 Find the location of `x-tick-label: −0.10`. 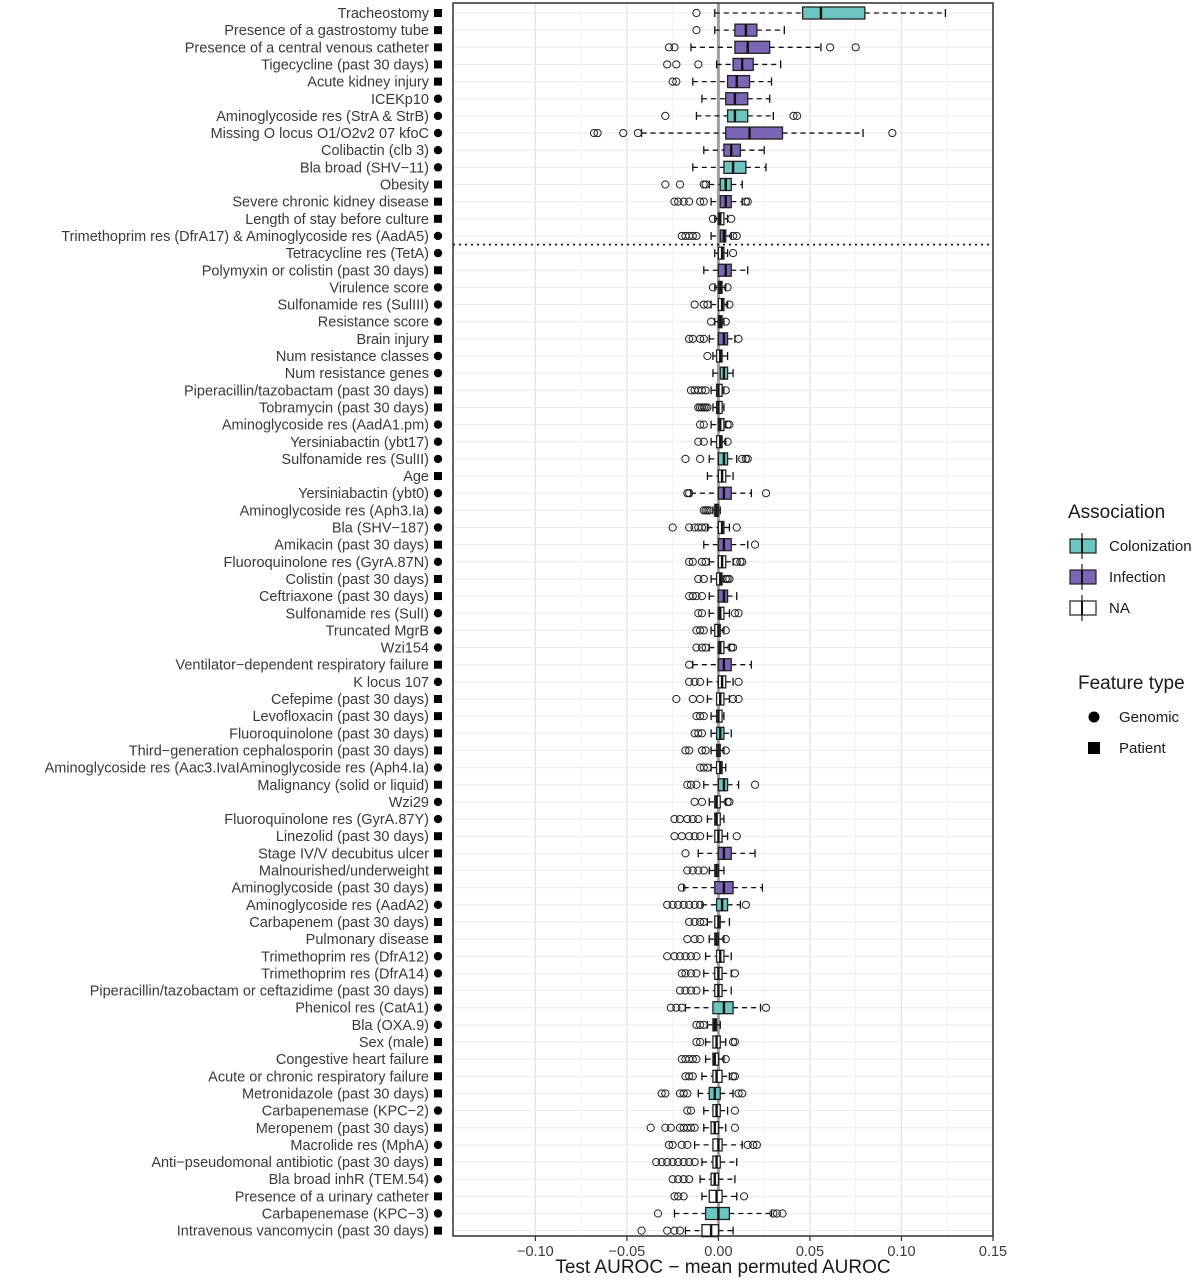

x-tick-label: −0.10 is located at coordinates (535, 1252).